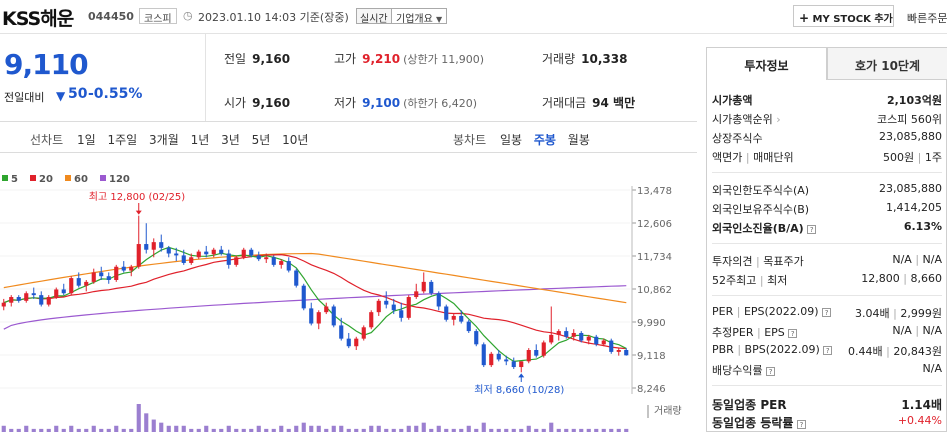 This screenshot has width=947, height=432. Describe the element at coordinates (914, 100) in the screenshot. I see `market-cap-value: 2,103억원` at that location.